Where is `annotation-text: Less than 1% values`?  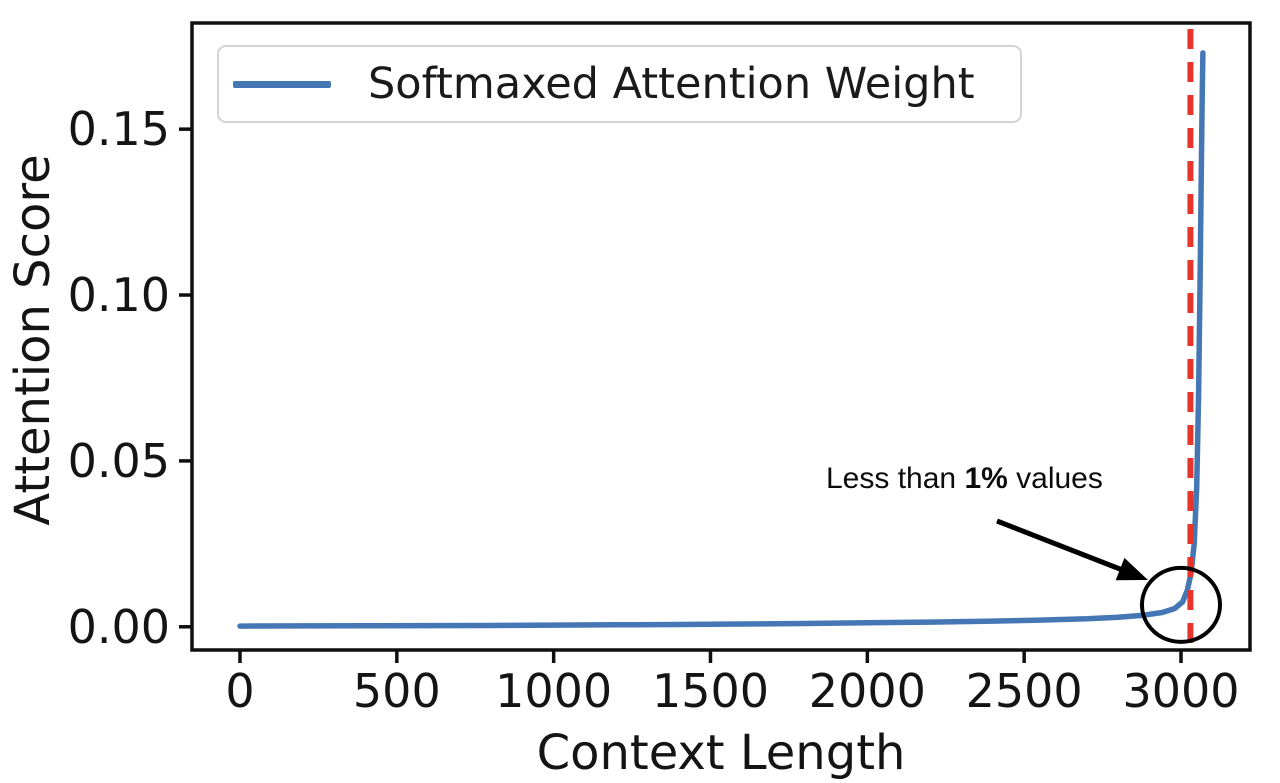 annotation-text: Less than 1% values is located at coordinates (964, 479).